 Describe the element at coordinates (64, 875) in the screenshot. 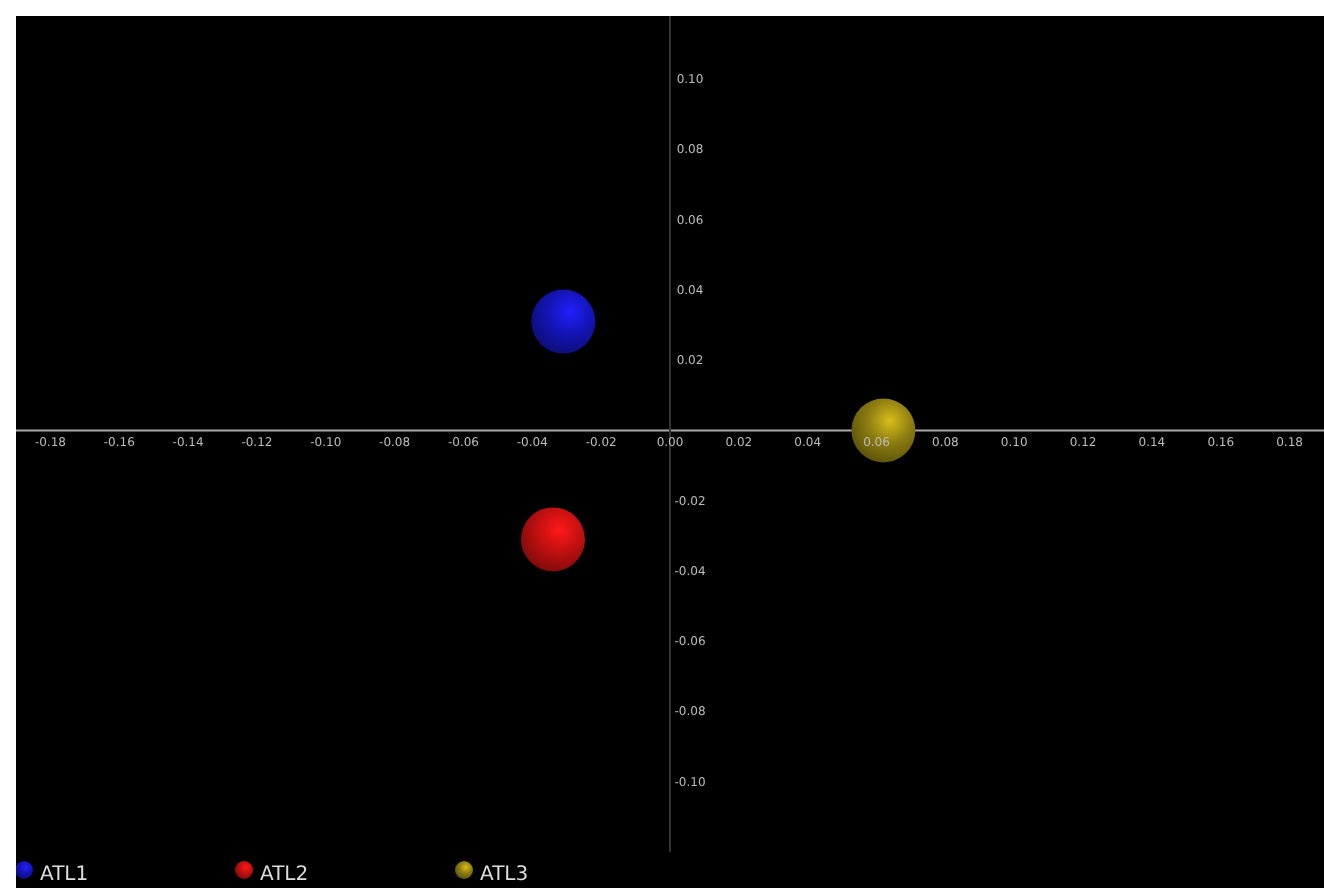

I see `legend-label: ATL1` at that location.